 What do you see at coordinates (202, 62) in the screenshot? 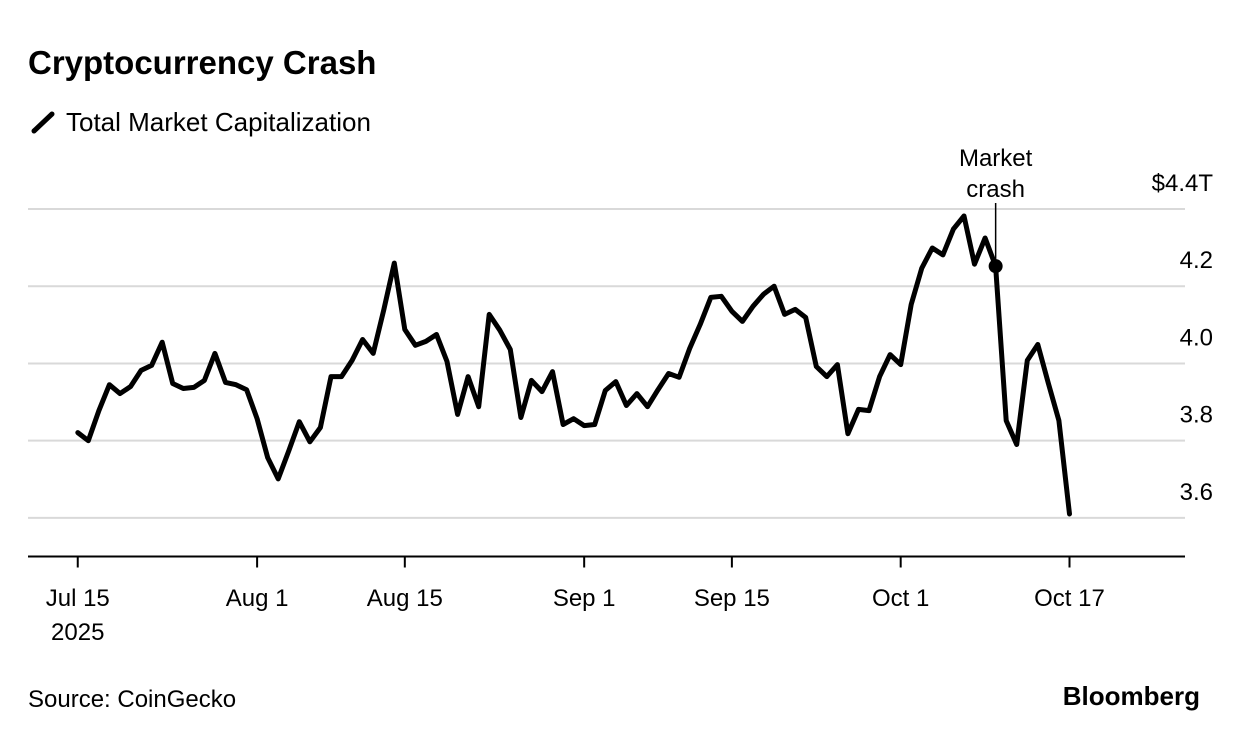
I see `chart-title: Cryptocurrency Crash` at bounding box center [202, 62].